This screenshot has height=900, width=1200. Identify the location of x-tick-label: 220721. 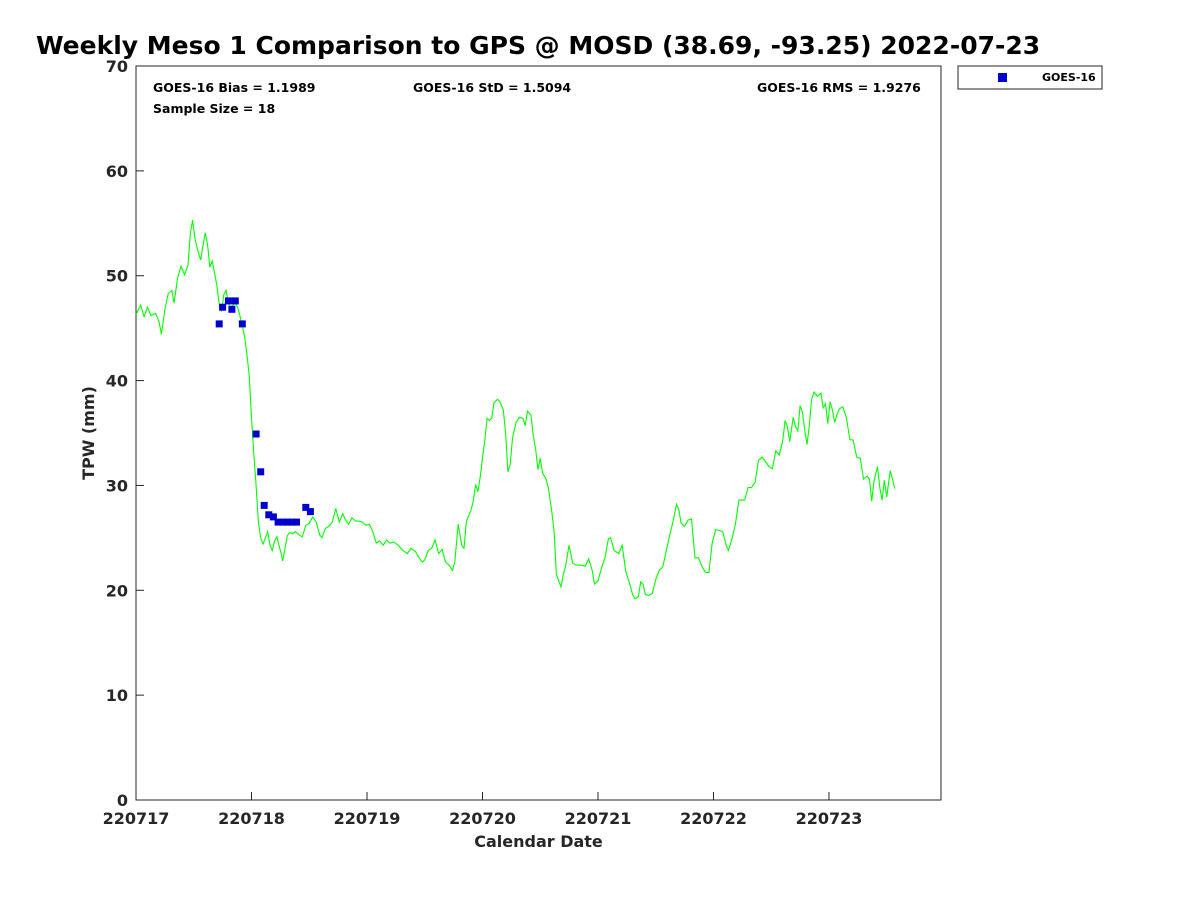
(598, 818).